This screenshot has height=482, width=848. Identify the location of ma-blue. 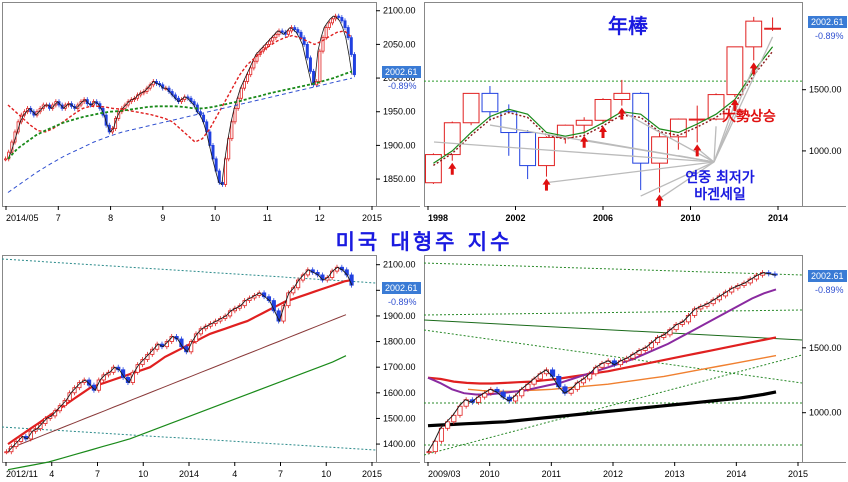
(180, 135).